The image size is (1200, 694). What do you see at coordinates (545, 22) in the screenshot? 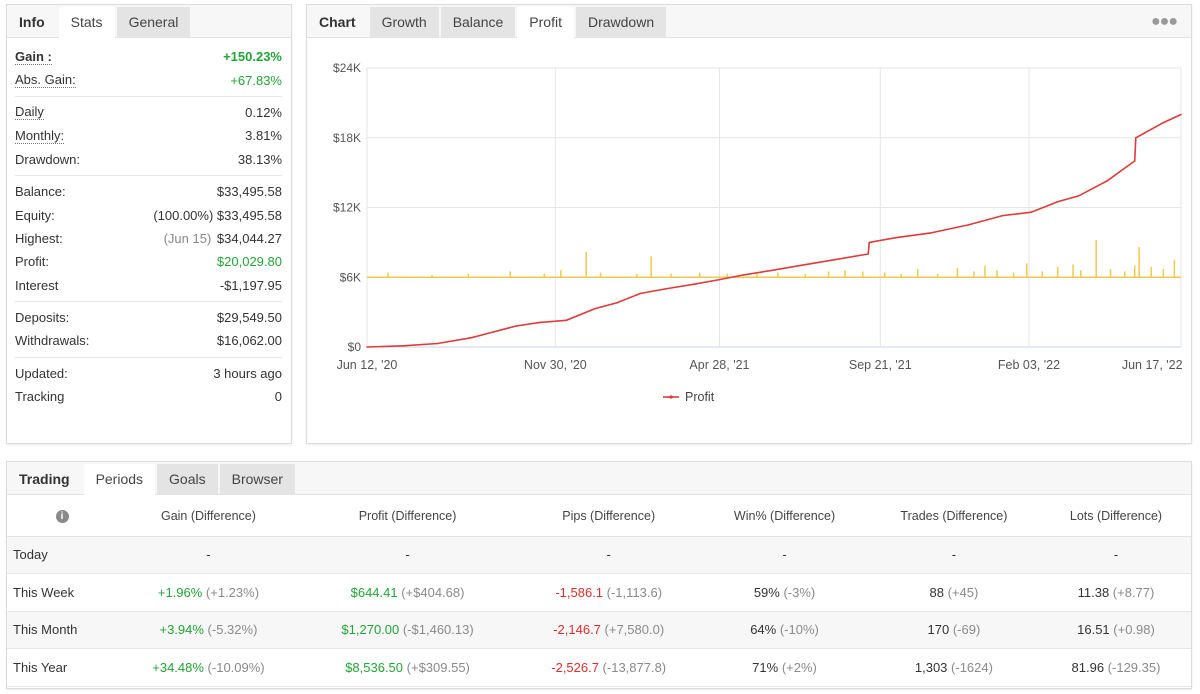
I see `tab-profit: Profit` at bounding box center [545, 22].